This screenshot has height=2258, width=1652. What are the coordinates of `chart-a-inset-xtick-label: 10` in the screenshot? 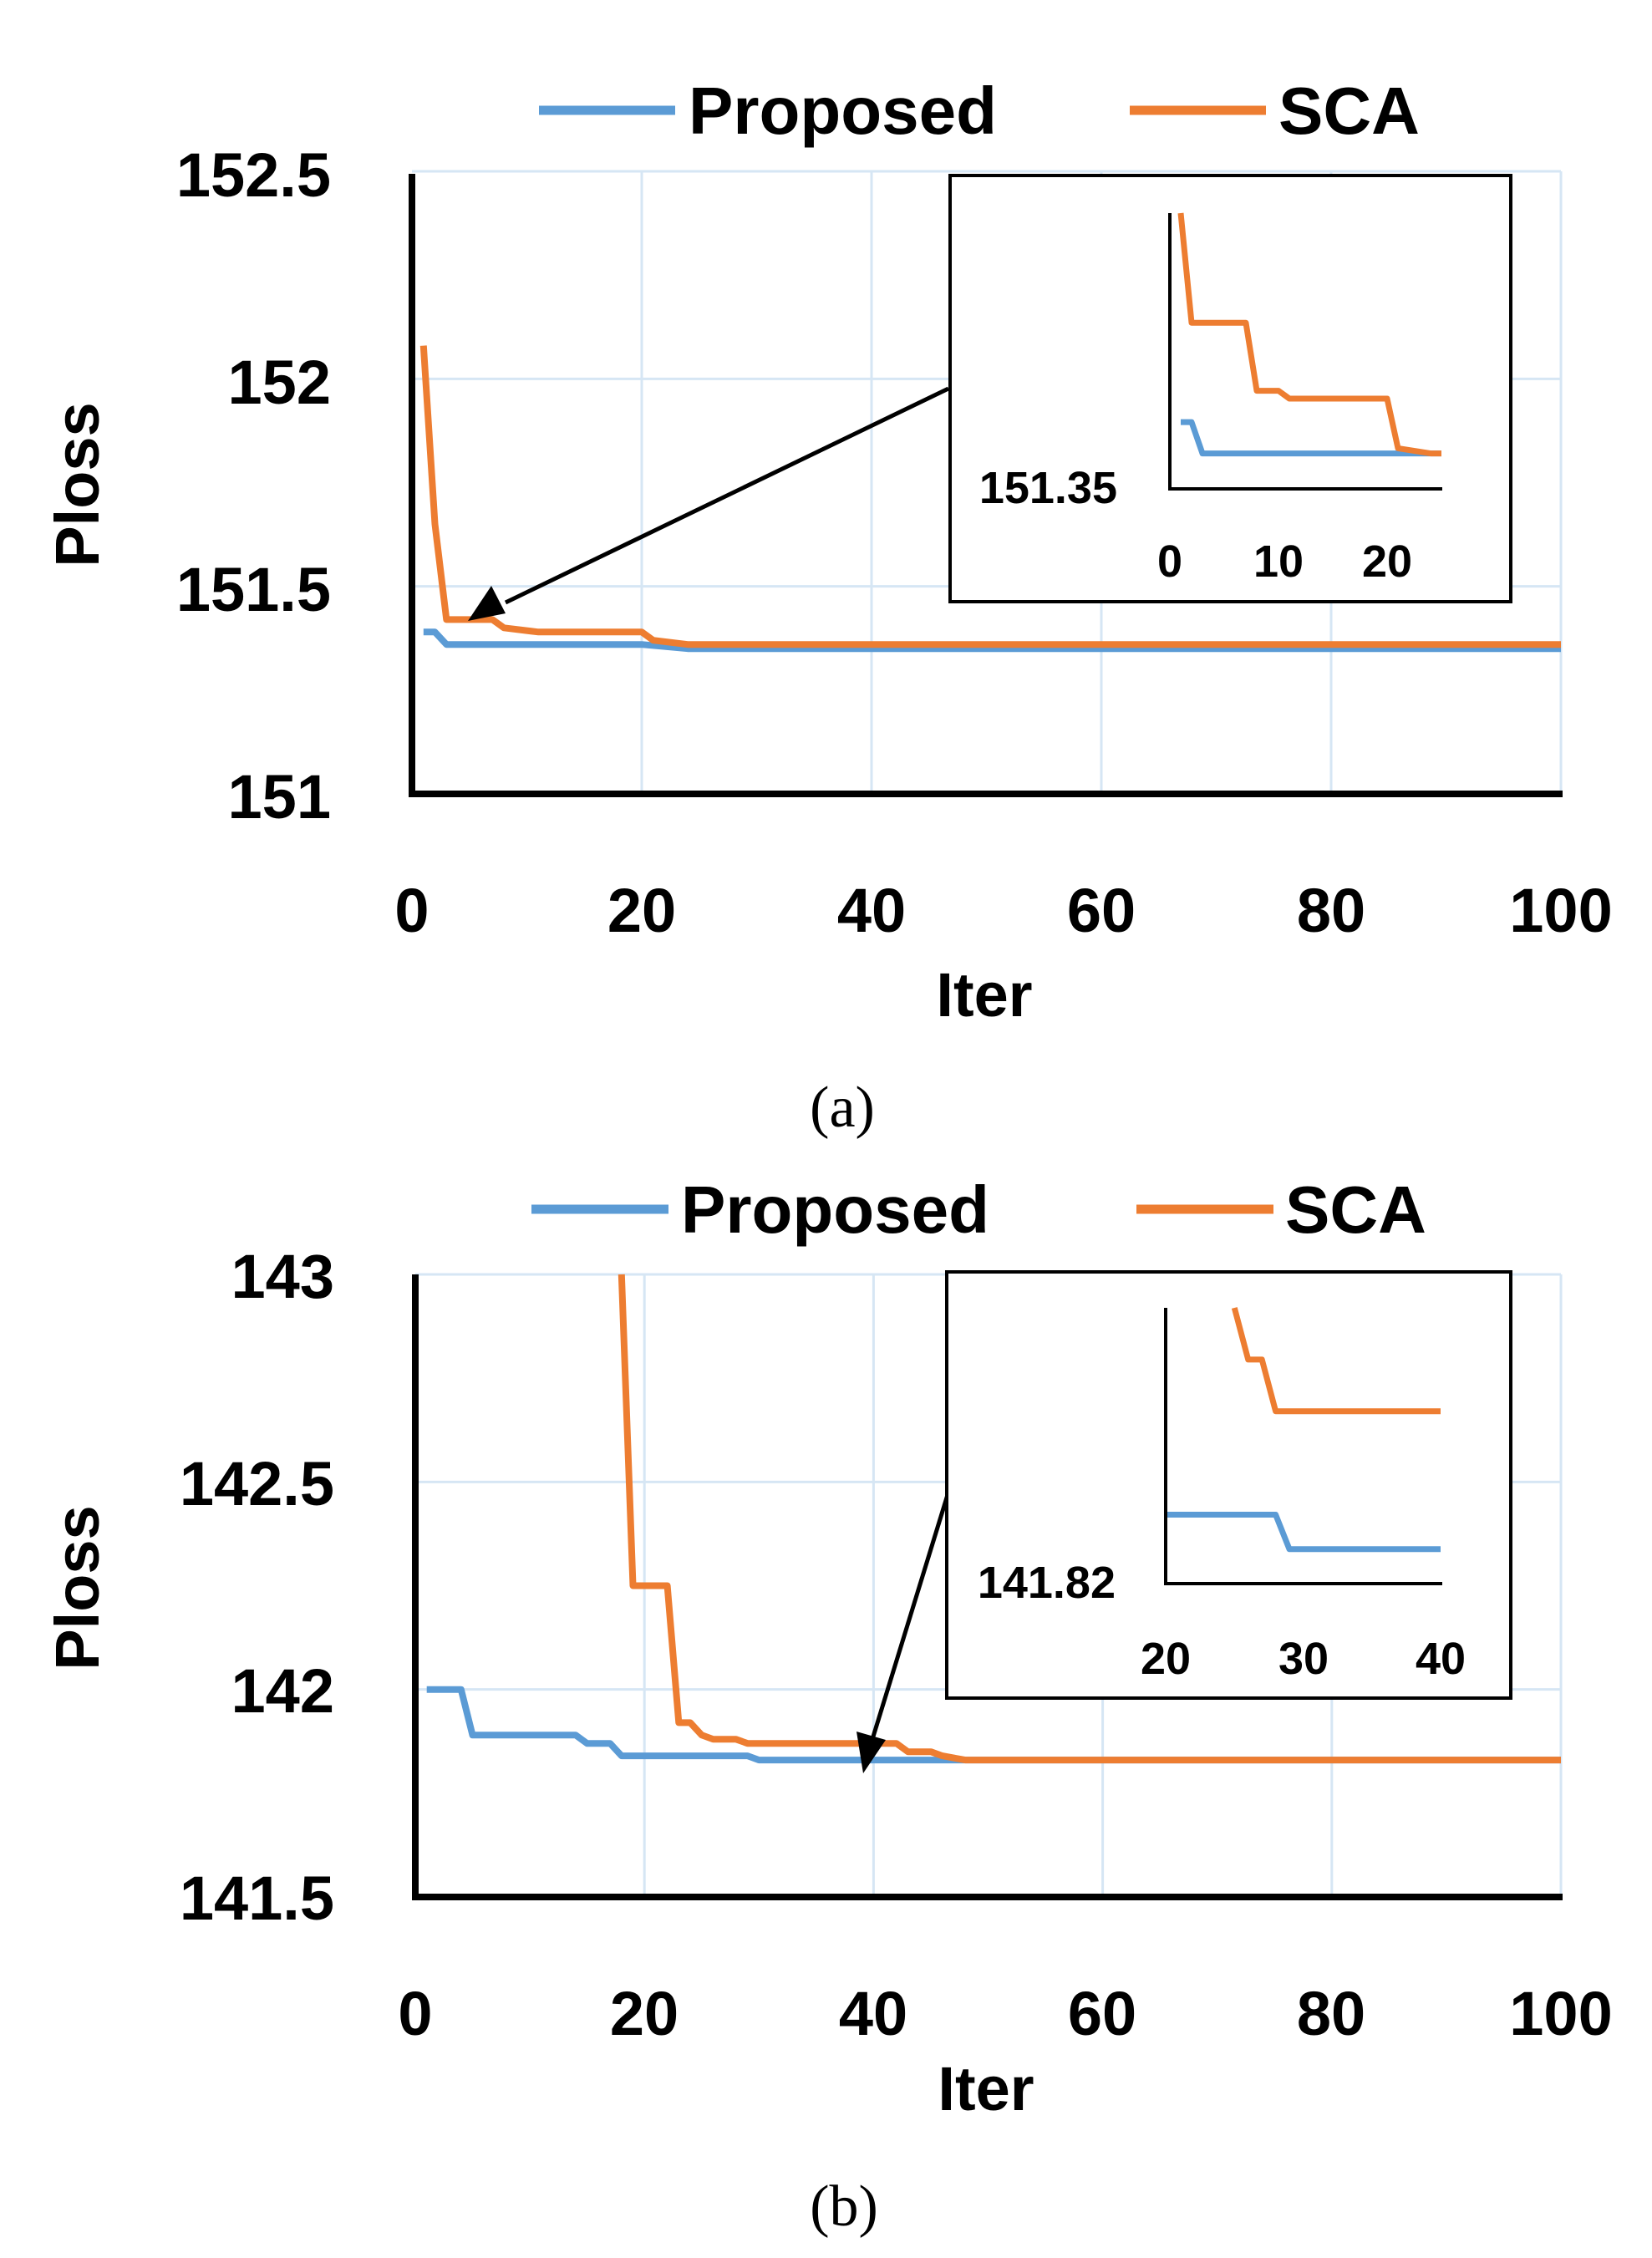 It's located at (1278, 562).